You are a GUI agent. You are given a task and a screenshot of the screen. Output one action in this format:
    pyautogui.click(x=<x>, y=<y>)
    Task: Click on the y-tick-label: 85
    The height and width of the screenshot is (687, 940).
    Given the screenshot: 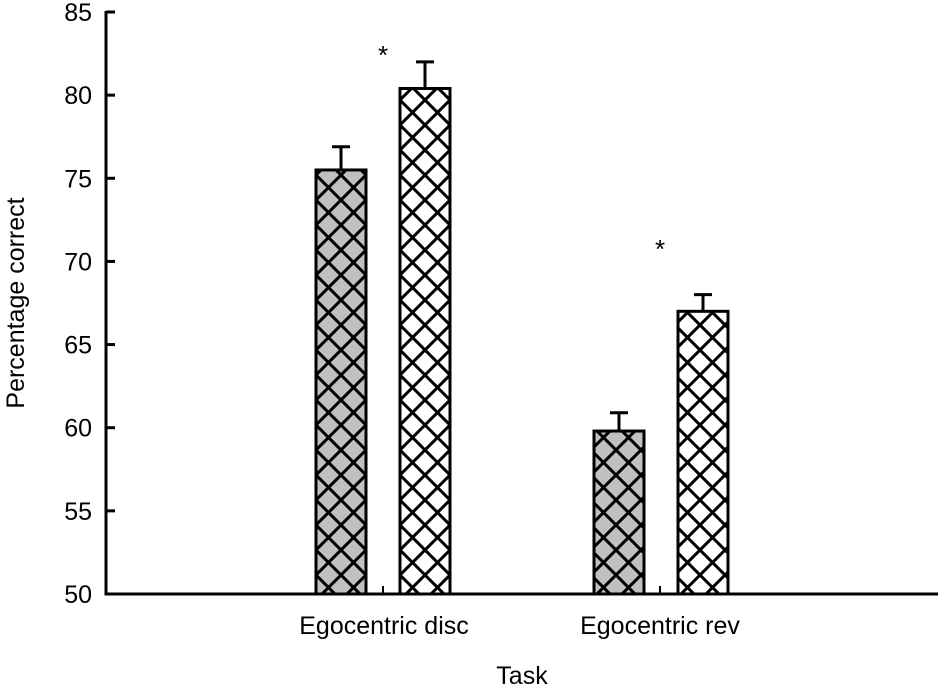 What is the action you would take?
    pyautogui.click(x=78, y=13)
    